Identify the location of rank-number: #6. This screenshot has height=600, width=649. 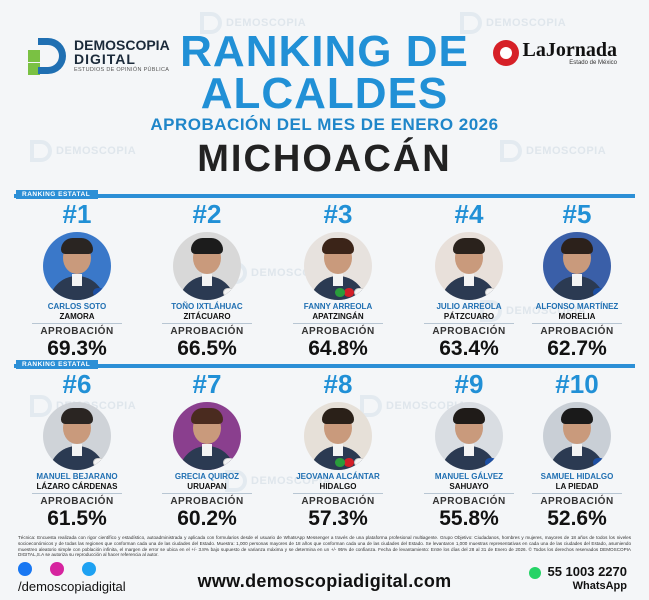
(77, 384).